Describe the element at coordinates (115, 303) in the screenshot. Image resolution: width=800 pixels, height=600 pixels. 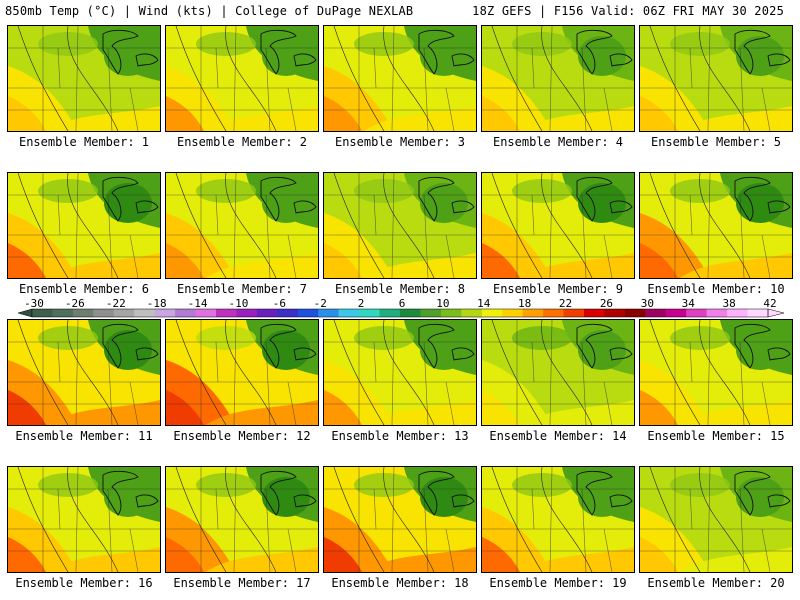
I see `colorbar-tick-label: -22` at that location.